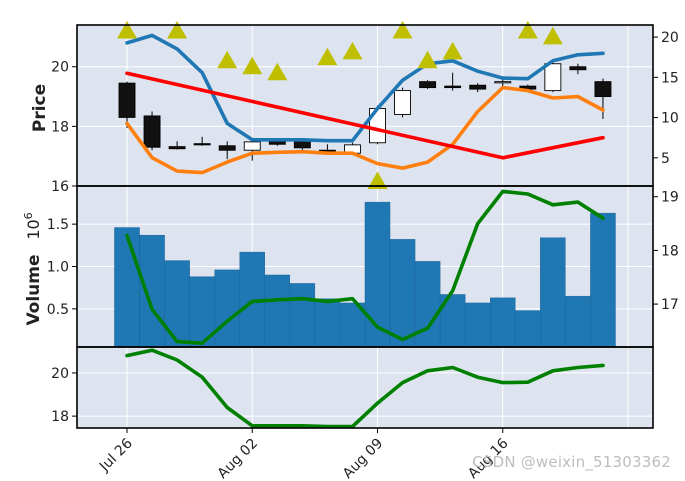 The width and height of the screenshot is (685, 481). Describe the element at coordinates (238, 458) in the screenshot. I see `x-tick-label: Aug 02` at that location.